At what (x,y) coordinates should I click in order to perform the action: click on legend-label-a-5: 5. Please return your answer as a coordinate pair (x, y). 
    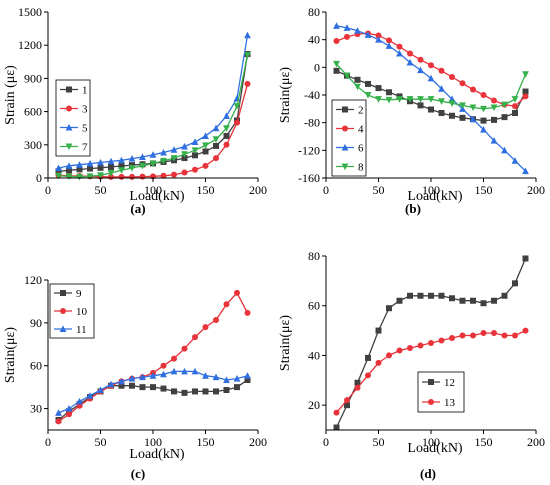
    Looking at the image, I should click on (85, 129).